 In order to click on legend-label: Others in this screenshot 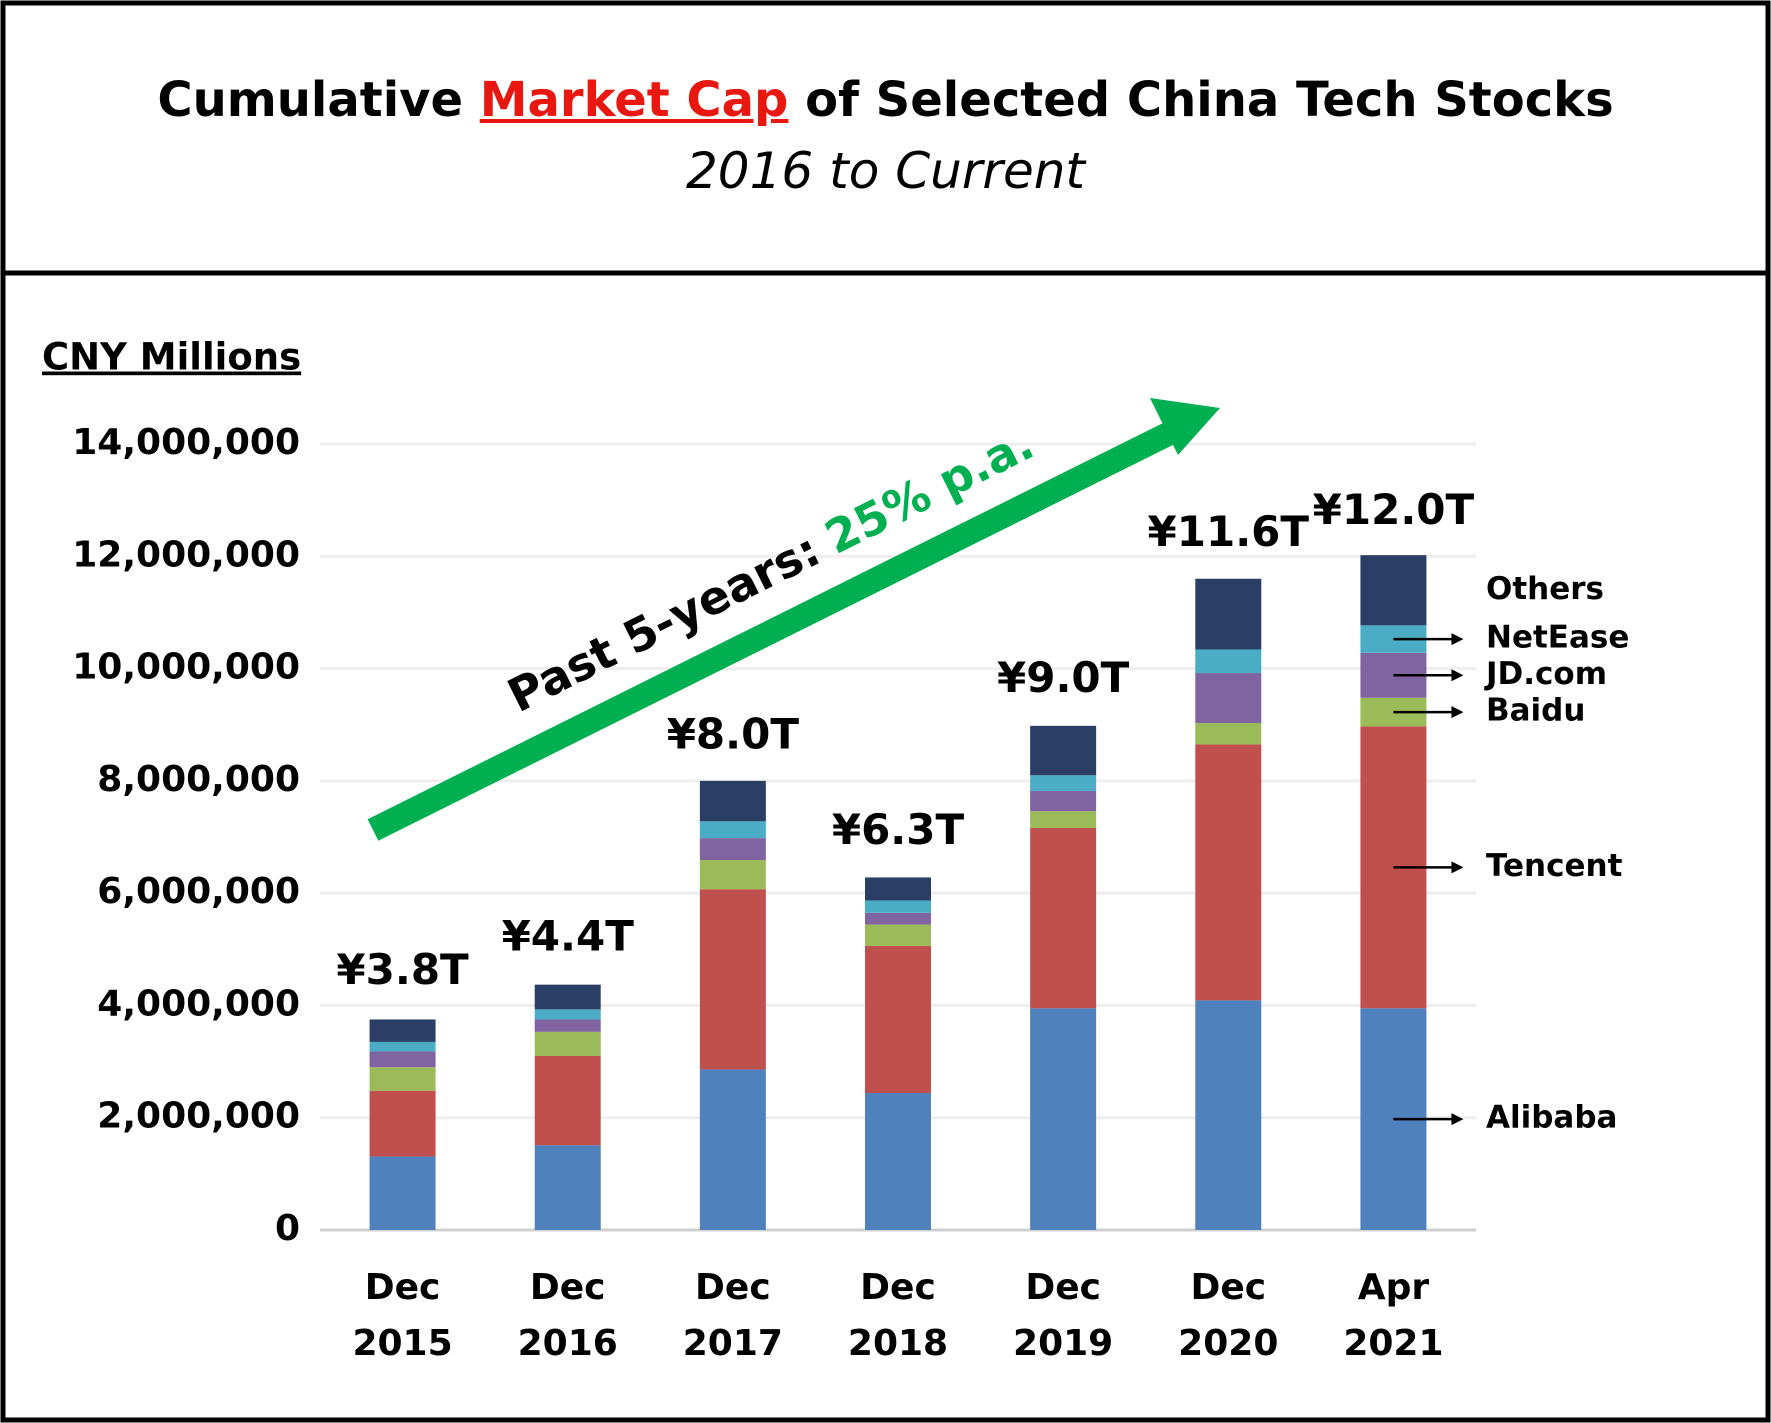, I will do `click(1545, 589)`.